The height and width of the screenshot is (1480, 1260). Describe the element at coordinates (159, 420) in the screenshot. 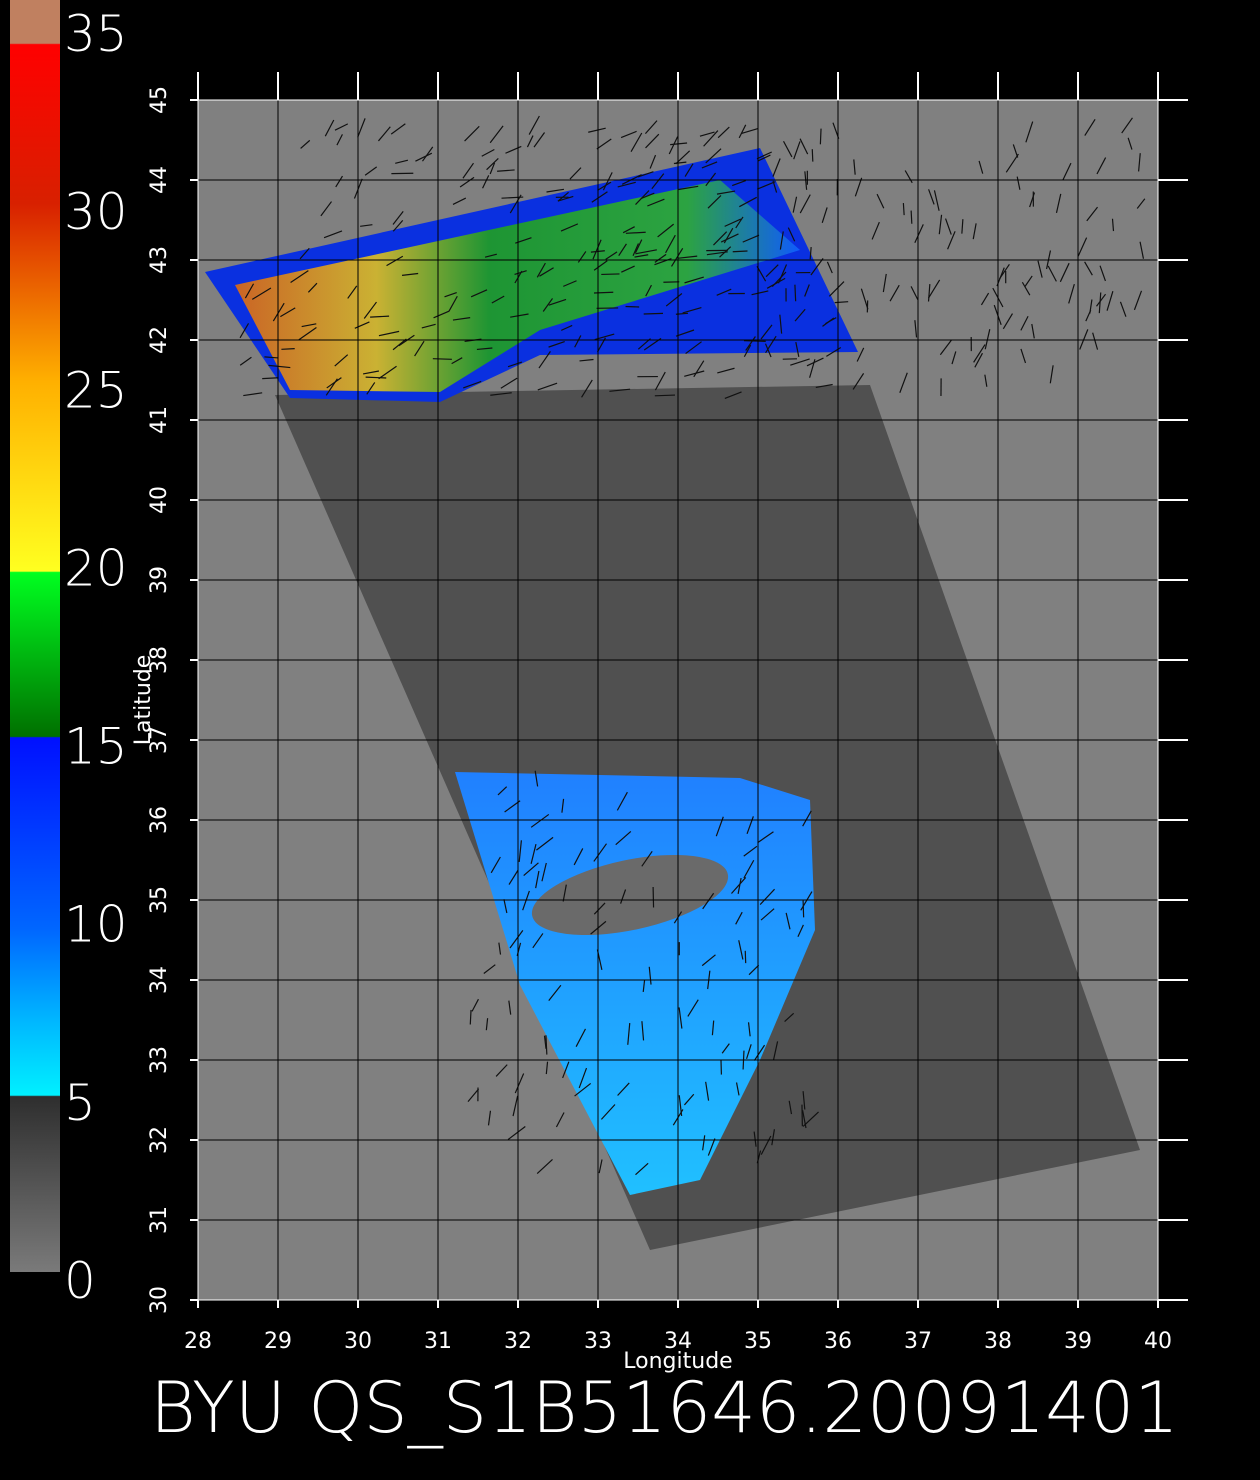

I see `y-tick-label: 41` at that location.